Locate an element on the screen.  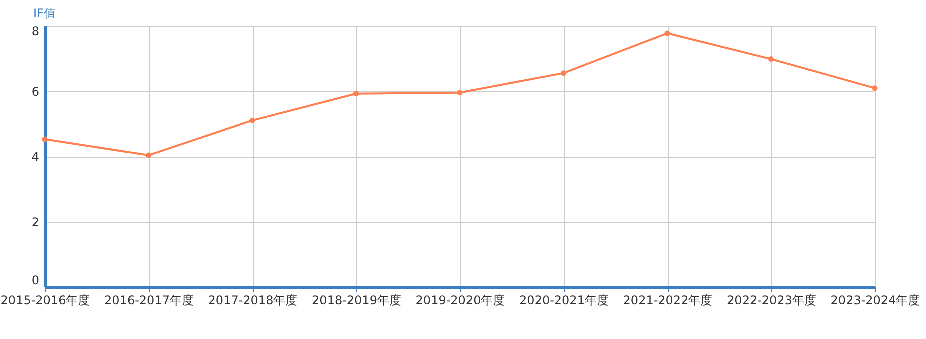
y-tick-label: 4 is located at coordinates (36, 157).